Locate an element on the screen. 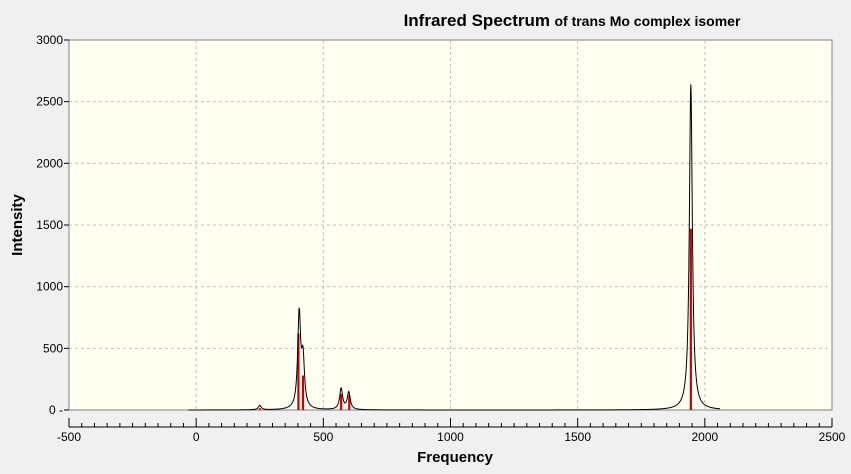  x-axis-title: Frequency is located at coordinates (455, 457).